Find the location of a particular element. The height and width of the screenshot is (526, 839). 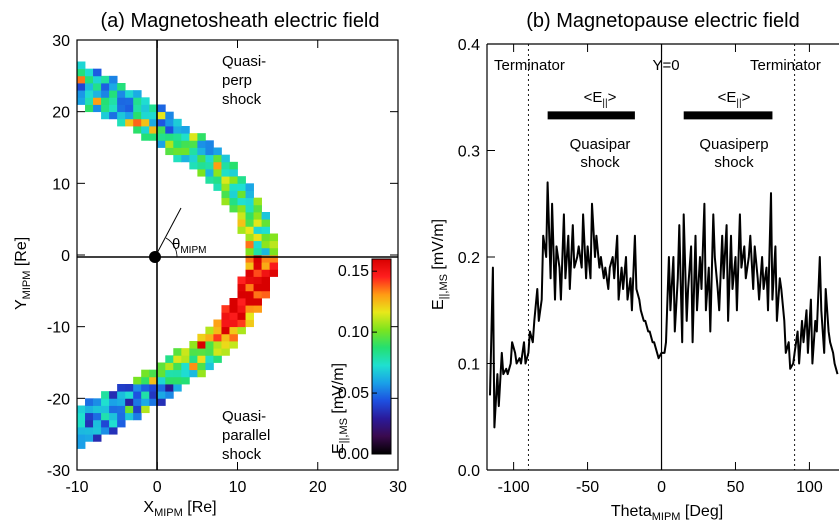

panel-a-x-tick-label: 30 is located at coordinates (398, 487).